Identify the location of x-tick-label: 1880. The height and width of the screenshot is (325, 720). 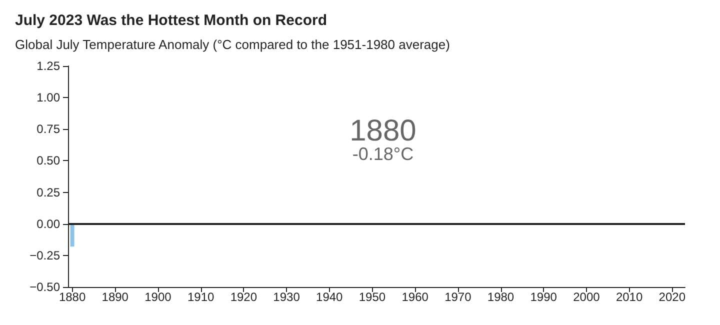
(72, 297).